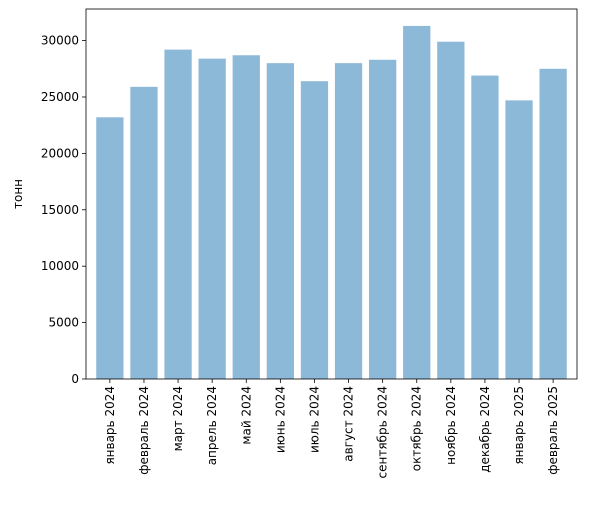  I want to click on y-tick-label: 30000, so click(60, 41).